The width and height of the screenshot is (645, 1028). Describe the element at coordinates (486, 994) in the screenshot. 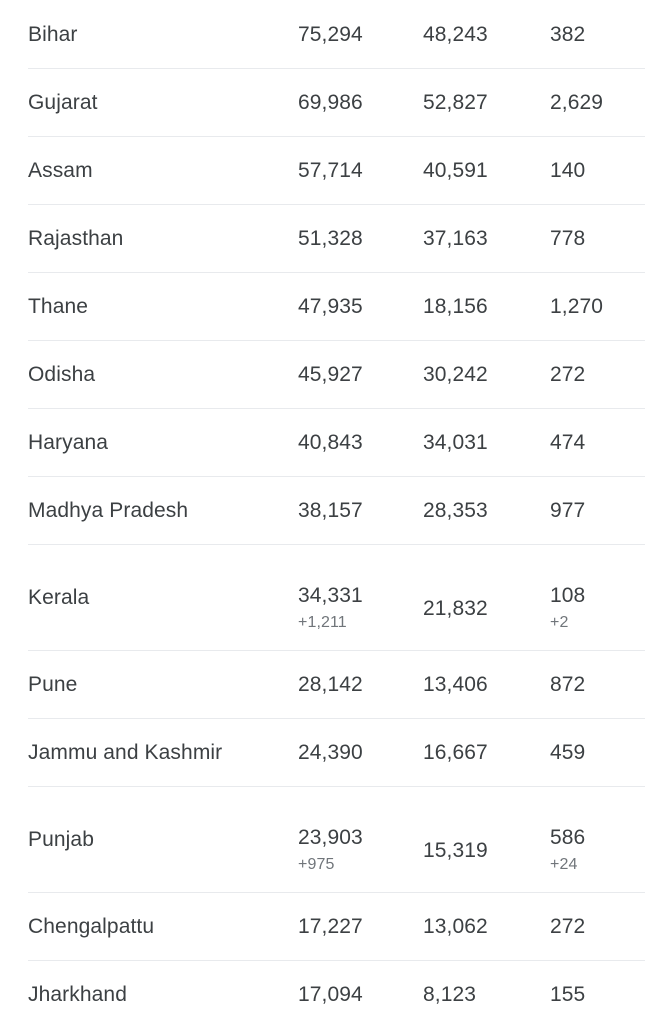

I see `cell-recovered: 8,123` at that location.